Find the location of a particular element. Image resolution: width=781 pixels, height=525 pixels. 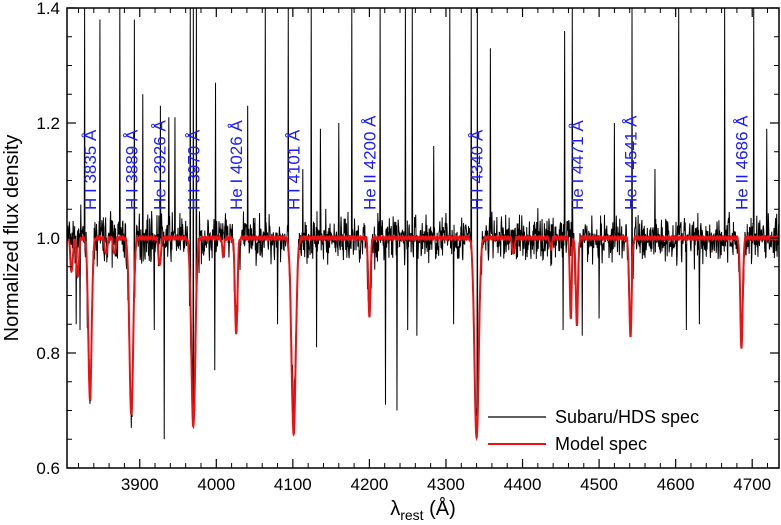

x-tick-label: 4500 is located at coordinates (599, 484).